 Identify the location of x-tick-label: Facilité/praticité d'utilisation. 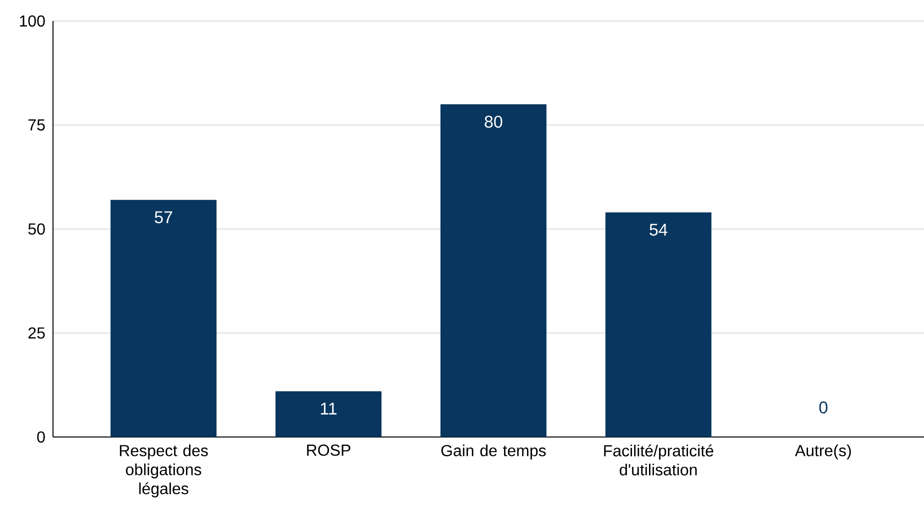
(659, 460).